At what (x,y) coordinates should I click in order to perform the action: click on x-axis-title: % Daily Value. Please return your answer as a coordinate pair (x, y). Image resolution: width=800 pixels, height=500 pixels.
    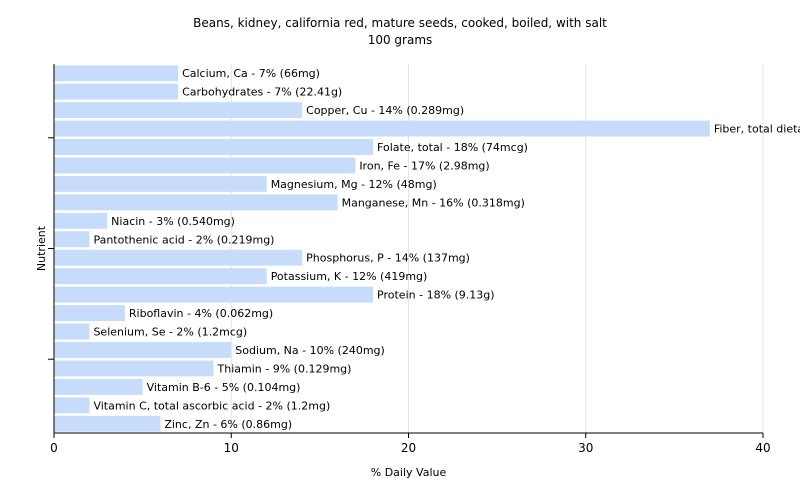
    Looking at the image, I should click on (409, 472).